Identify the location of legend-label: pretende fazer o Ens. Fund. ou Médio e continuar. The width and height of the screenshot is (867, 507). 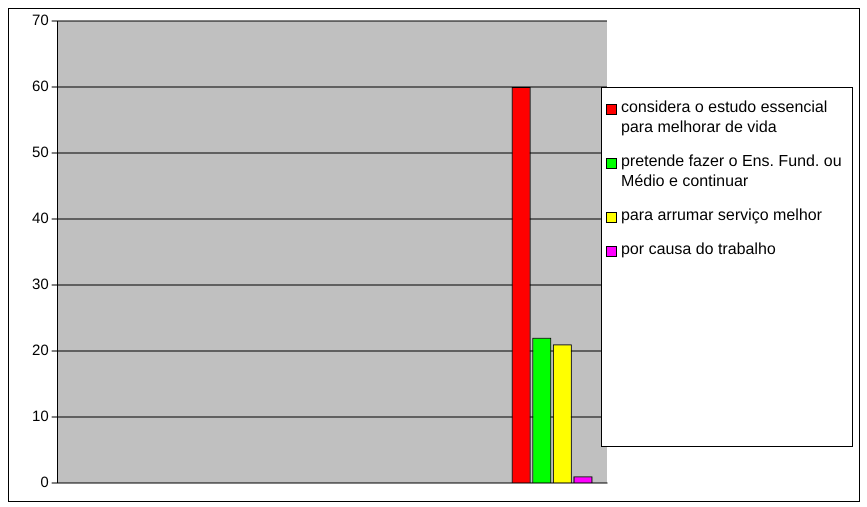
(732, 172).